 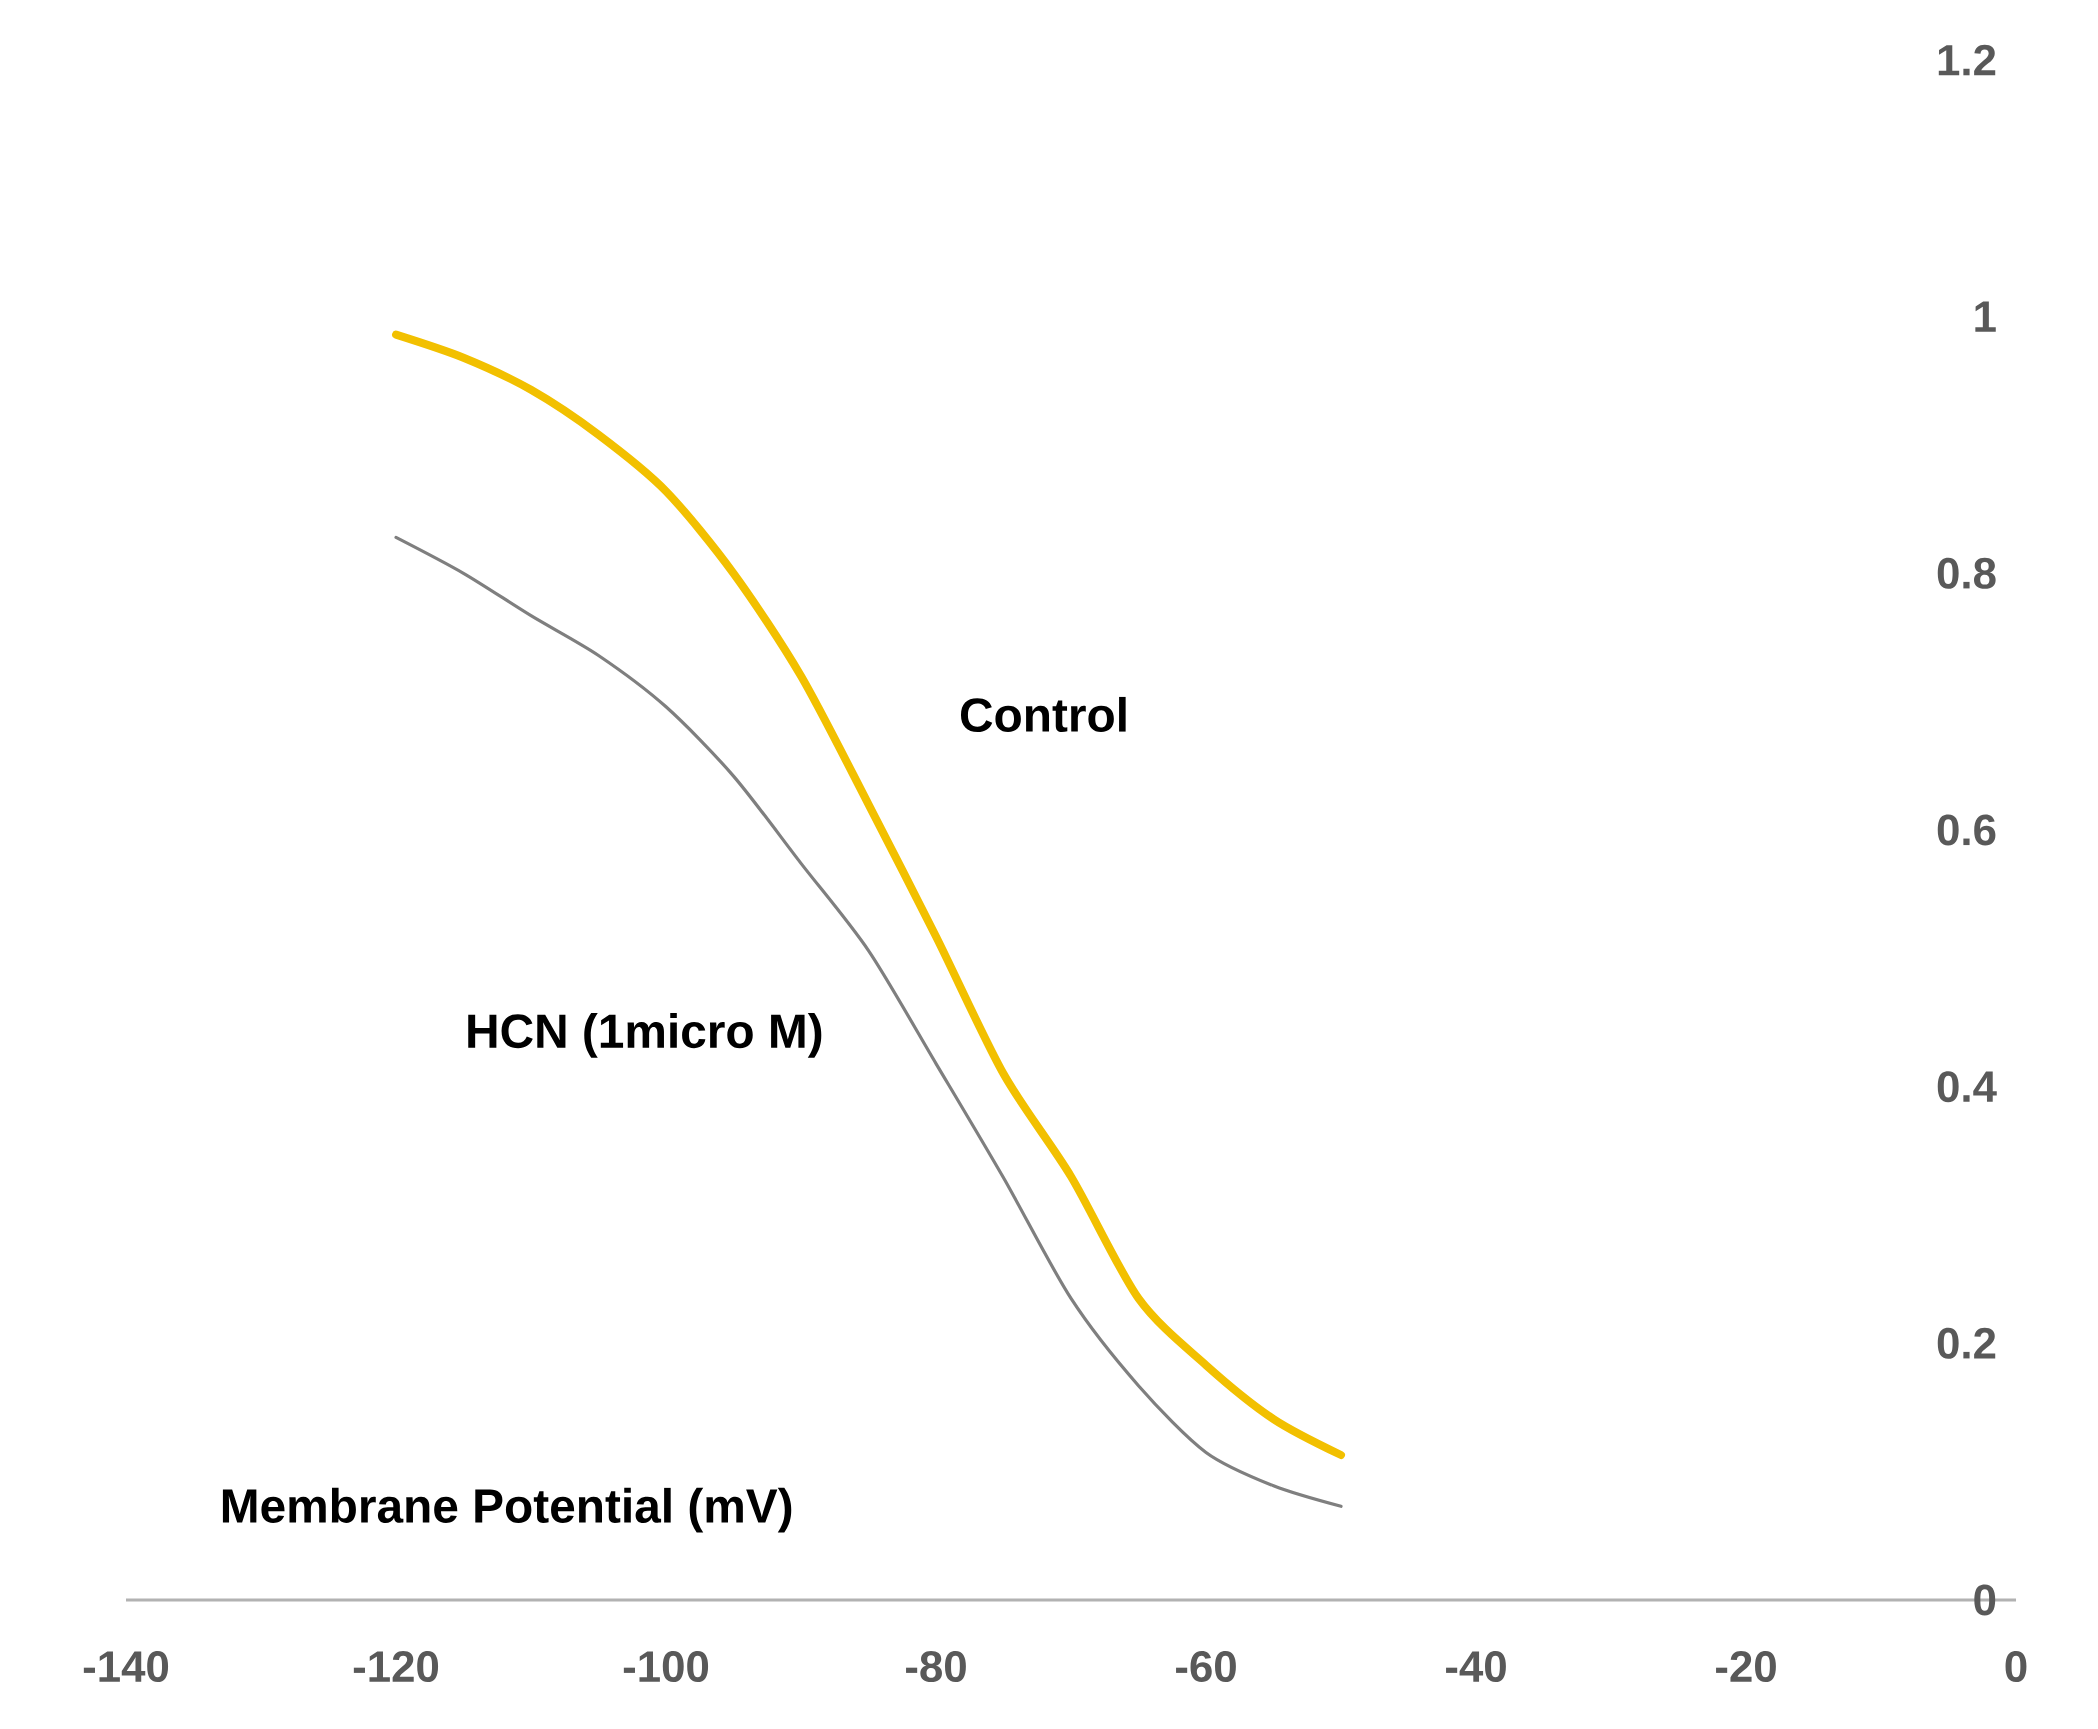 What do you see at coordinates (1966, 573) in the screenshot?
I see `y-tick-label: 0.8` at bounding box center [1966, 573].